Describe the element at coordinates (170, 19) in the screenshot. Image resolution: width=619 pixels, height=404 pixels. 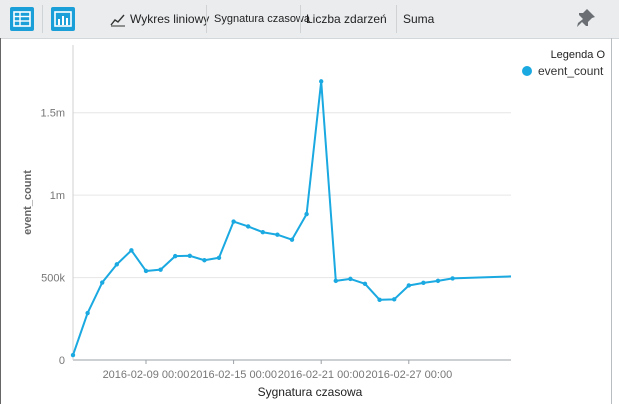
I see `chart-type-label: Wykres liniowy` at that location.